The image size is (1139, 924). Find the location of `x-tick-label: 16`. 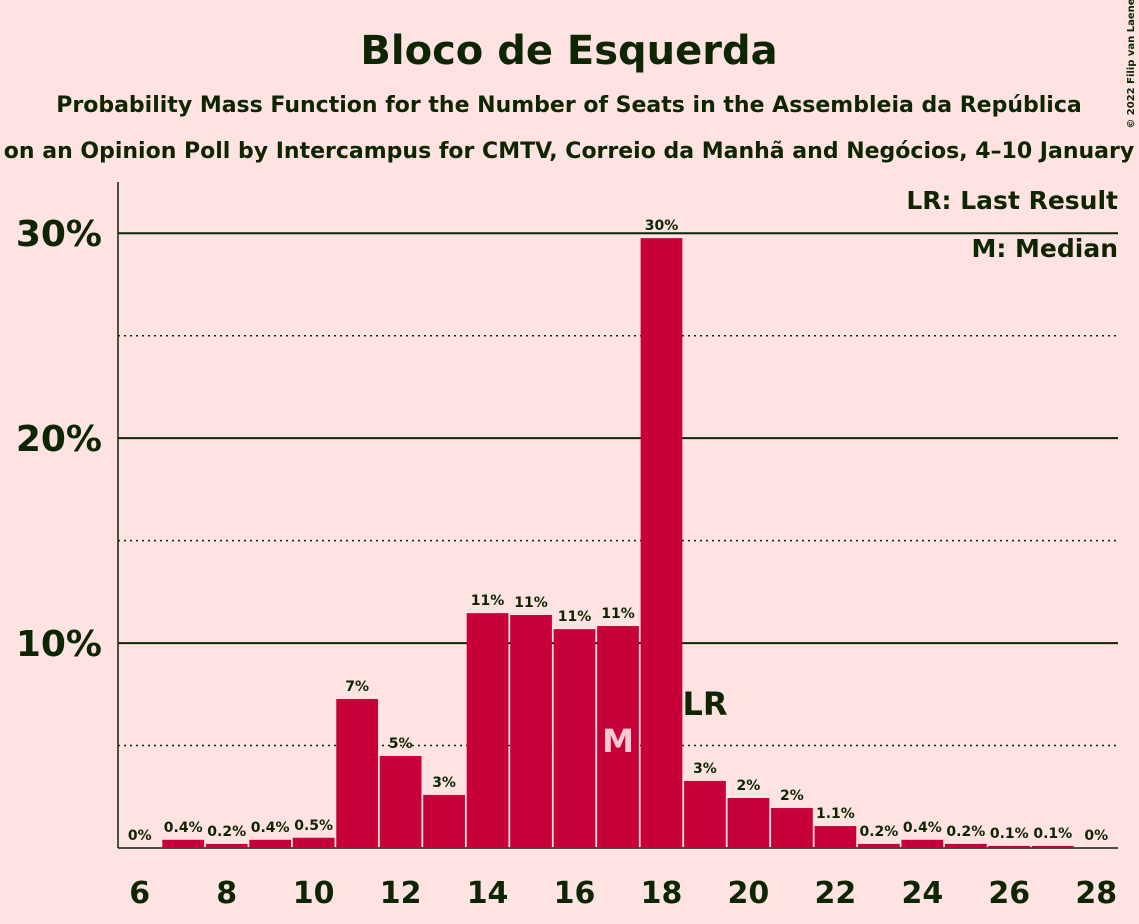

x-tick-label: 16 is located at coordinates (575, 893).